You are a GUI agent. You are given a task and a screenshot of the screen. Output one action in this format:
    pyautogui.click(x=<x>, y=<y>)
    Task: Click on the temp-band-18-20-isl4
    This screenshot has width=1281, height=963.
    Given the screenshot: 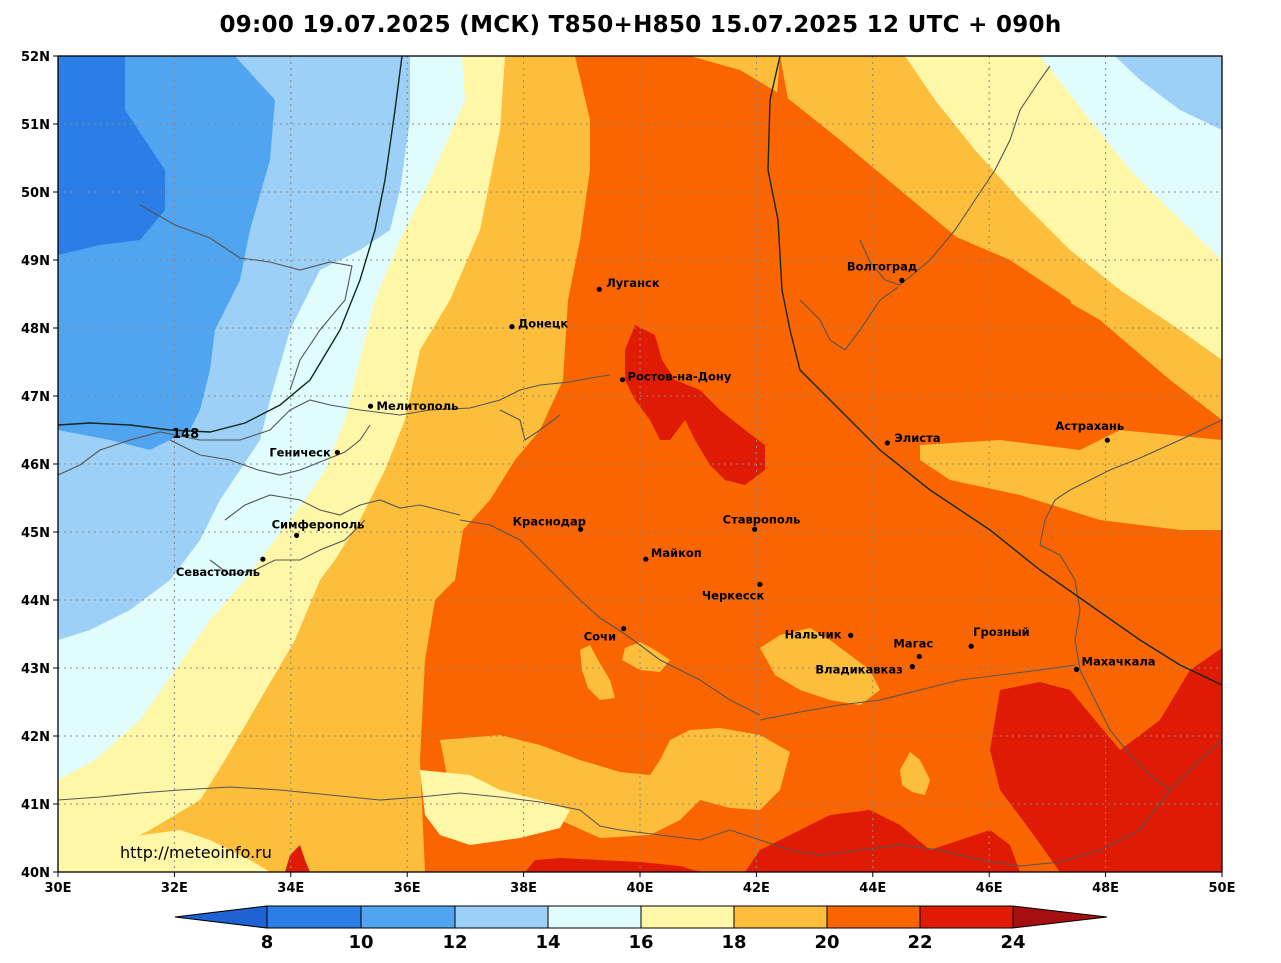 What is the action you would take?
    pyautogui.click(x=915, y=773)
    